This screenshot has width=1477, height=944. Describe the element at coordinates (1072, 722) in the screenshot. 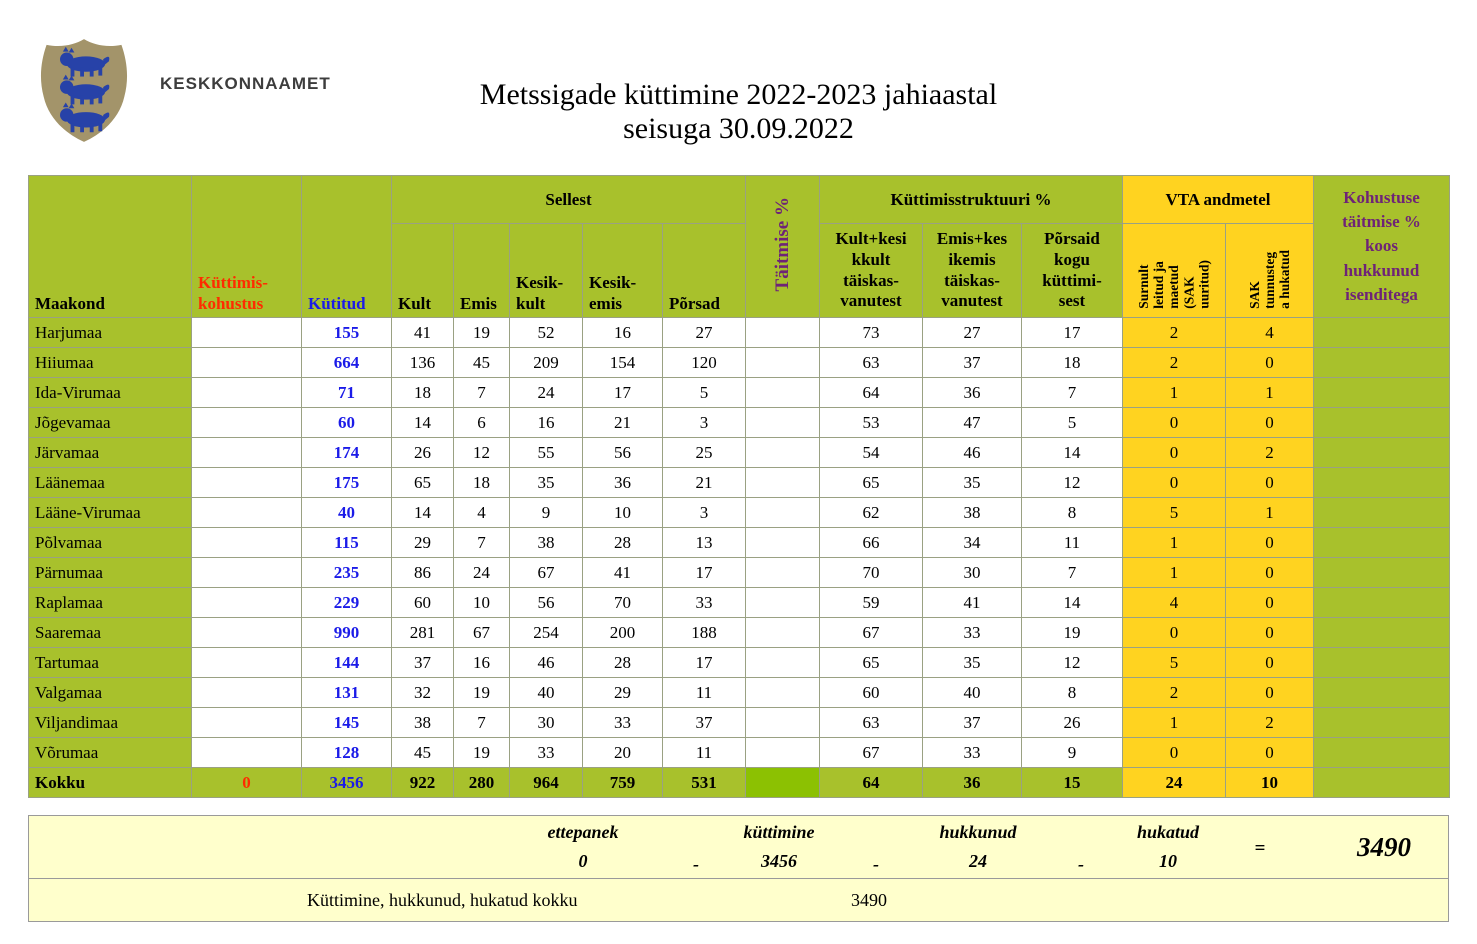

I see `cell-porsaid-pct: 26` at that location.